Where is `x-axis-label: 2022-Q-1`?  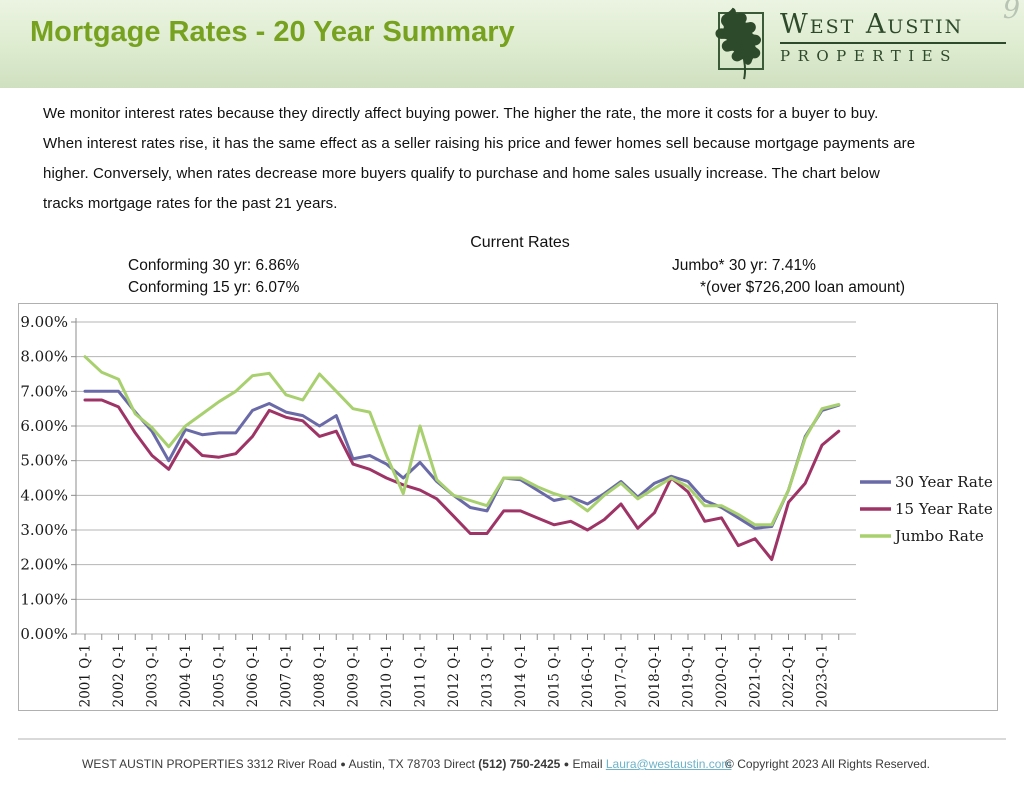 x-axis-label: 2022-Q-1 is located at coordinates (789, 676).